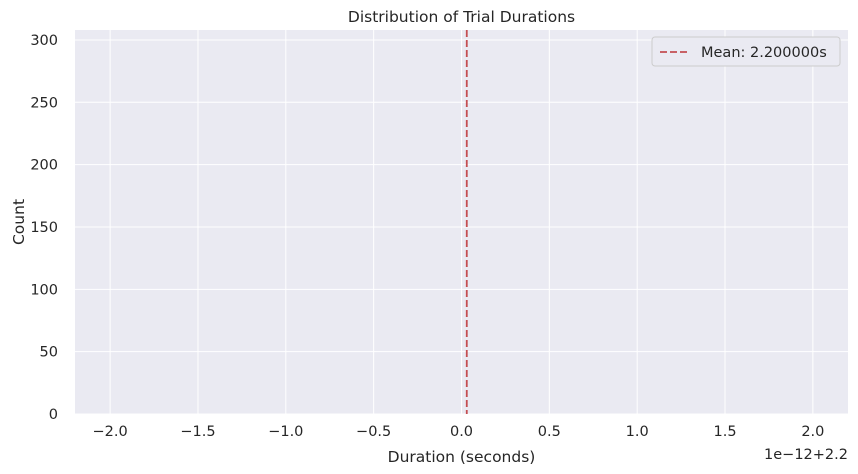  Describe the element at coordinates (806, 455) in the screenshot. I see `x-axis-offset-label: 1e−12+2.2` at that location.